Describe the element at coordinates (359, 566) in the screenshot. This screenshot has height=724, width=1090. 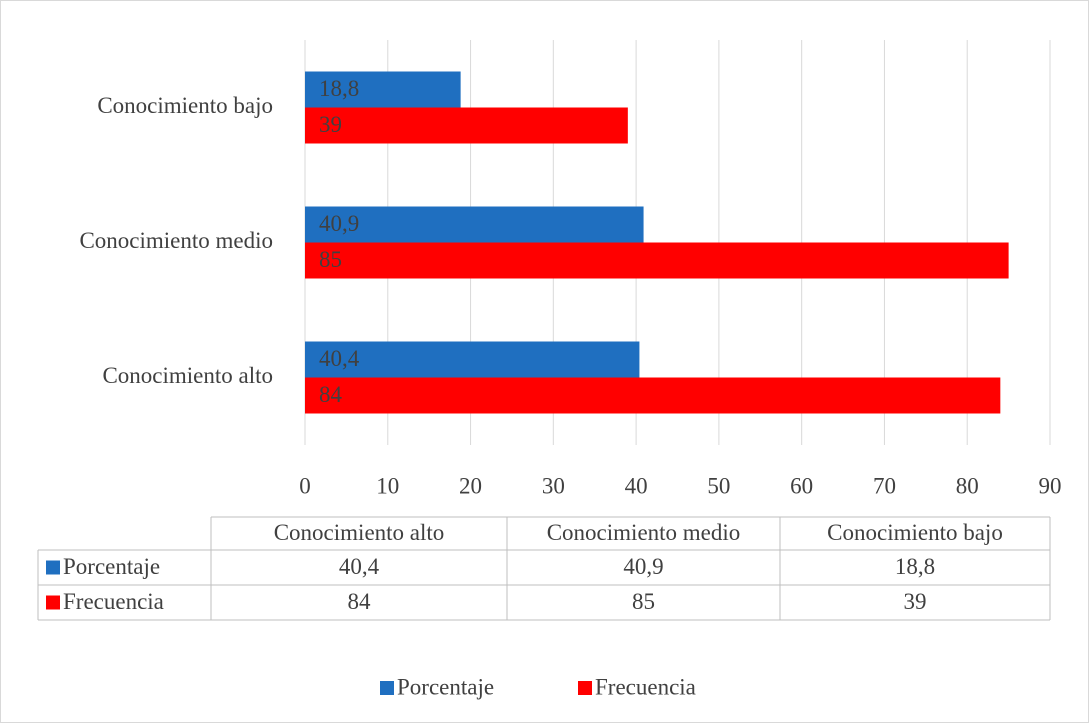
I see `table-cell: 40,4` at that location.